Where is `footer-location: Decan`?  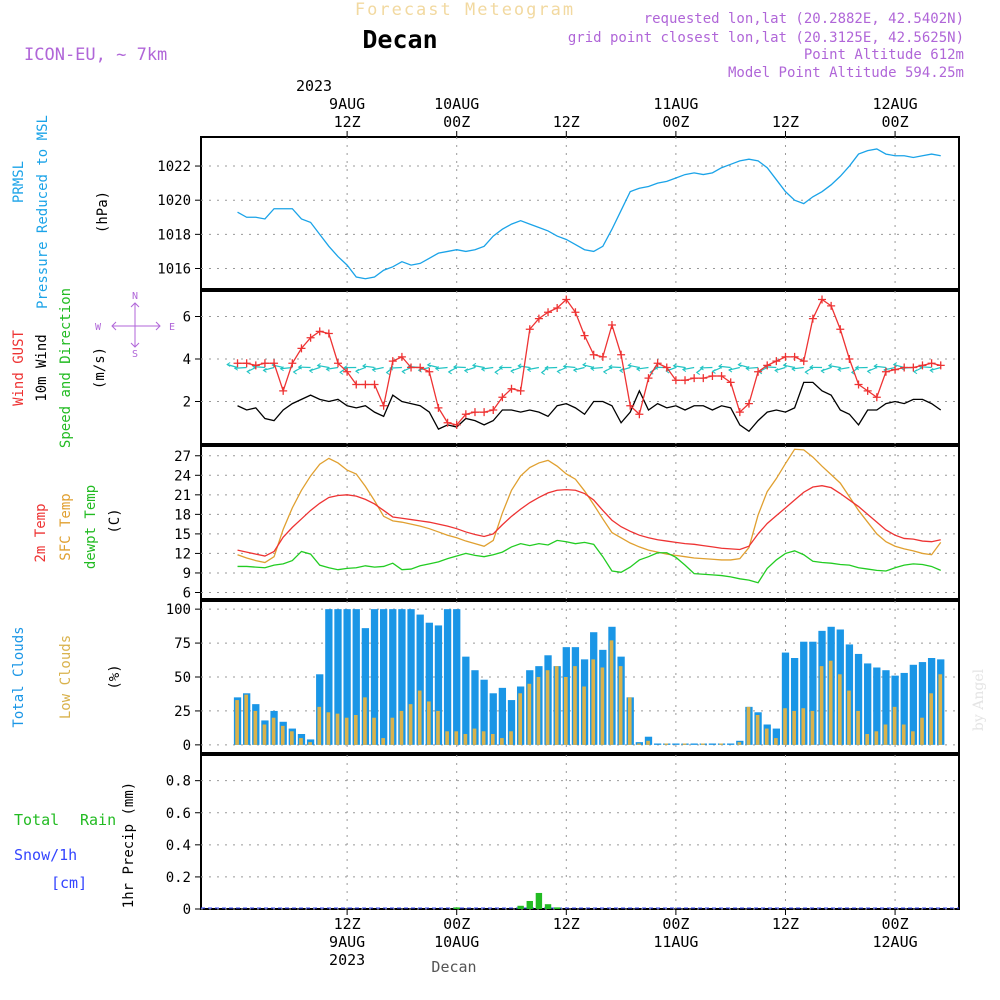 footer-location: Decan is located at coordinates (453, 967).